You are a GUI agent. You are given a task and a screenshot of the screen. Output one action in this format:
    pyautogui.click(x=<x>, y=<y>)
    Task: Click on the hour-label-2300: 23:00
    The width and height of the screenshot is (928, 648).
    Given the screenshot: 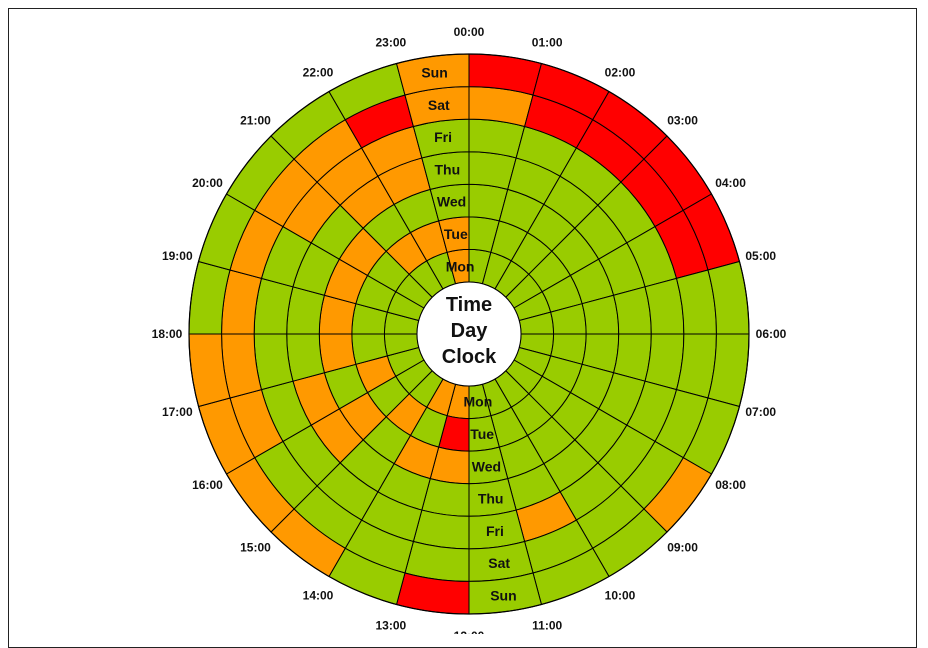 What is the action you would take?
    pyautogui.click(x=390, y=42)
    